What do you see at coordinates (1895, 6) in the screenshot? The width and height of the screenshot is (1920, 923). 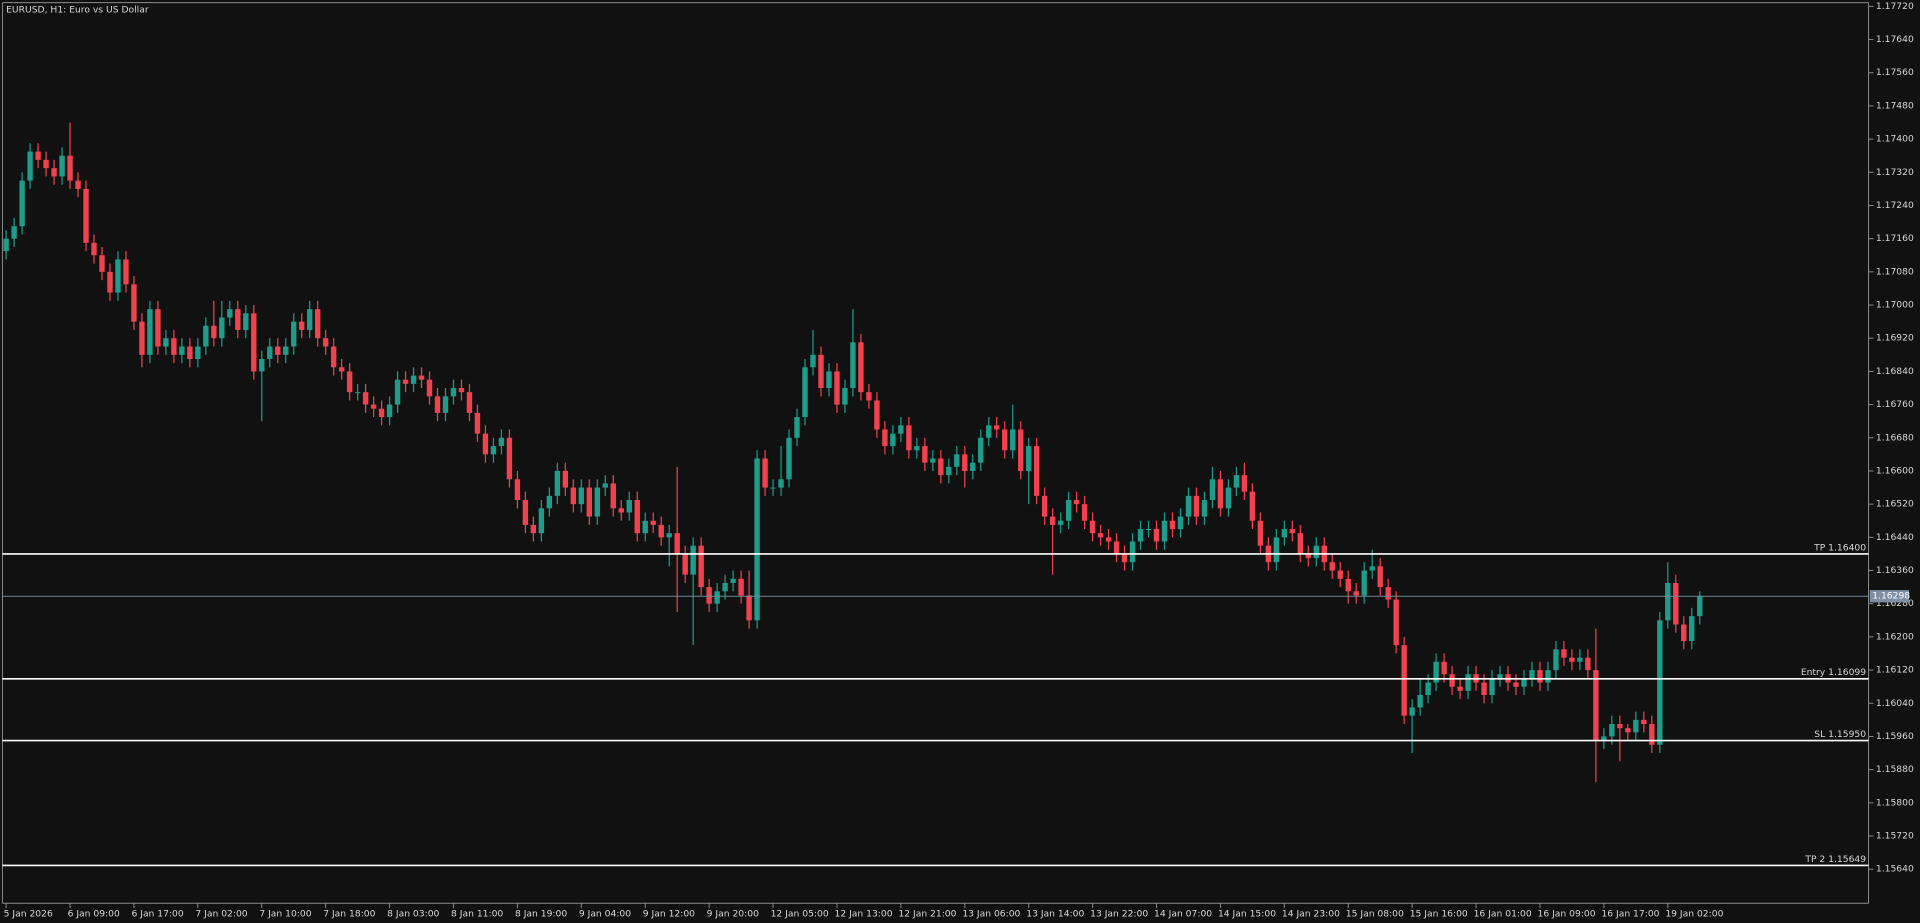 I see `y-tick-label: 1.17720` at bounding box center [1895, 6].